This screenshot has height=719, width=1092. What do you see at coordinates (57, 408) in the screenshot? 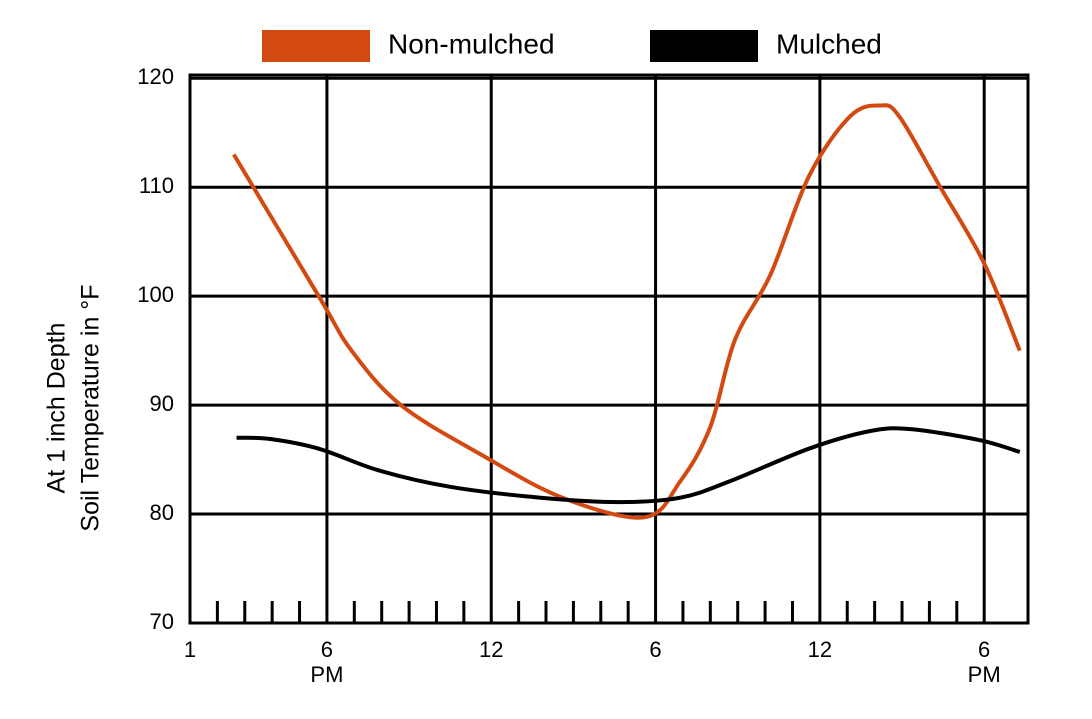
I see `y-axis-title: At 1 inch Depth` at bounding box center [57, 408].